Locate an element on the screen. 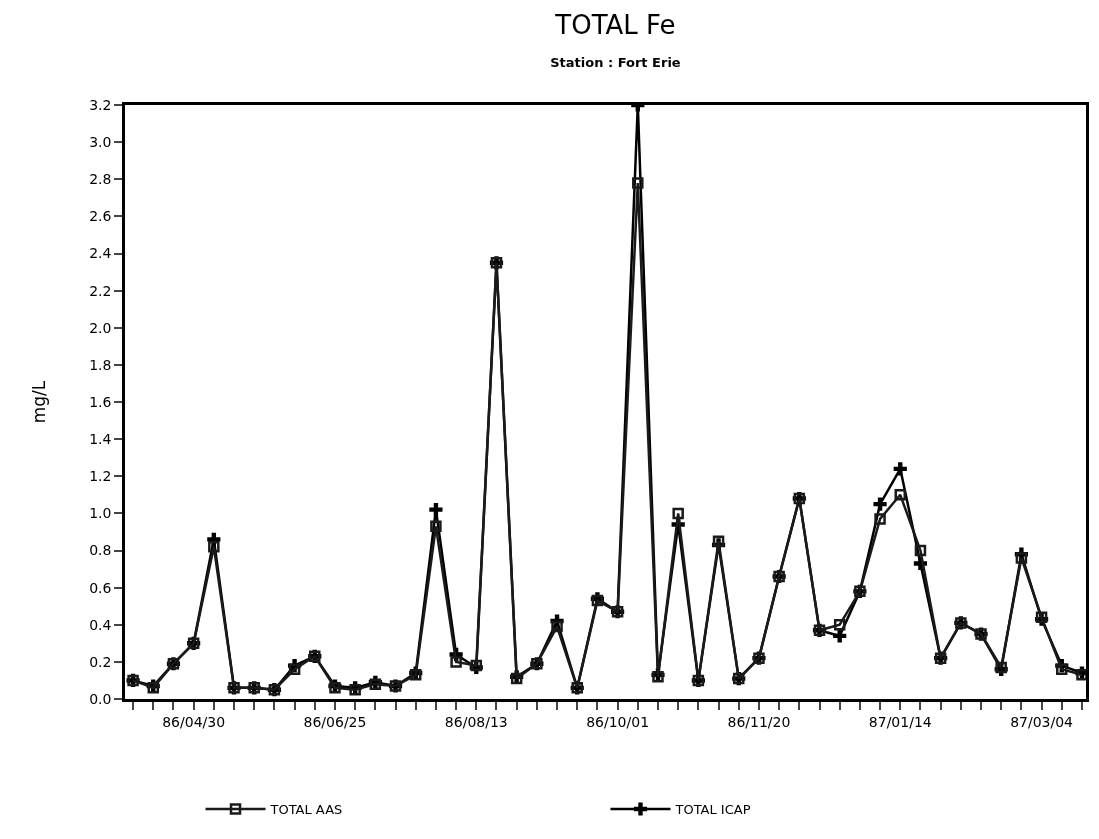 The height and width of the screenshot is (839, 1099). y-tick-label: 3.0 is located at coordinates (100, 142).